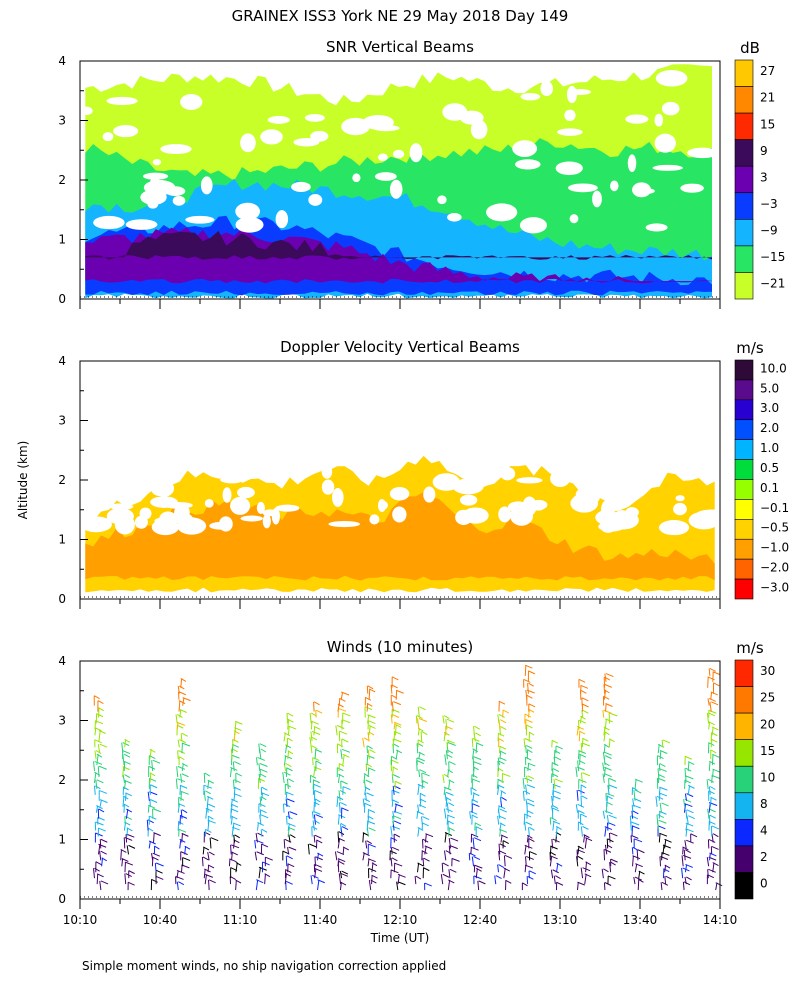 The height and width of the screenshot is (1000, 800). I want to click on x-tick-label: 14:10, so click(720, 920).